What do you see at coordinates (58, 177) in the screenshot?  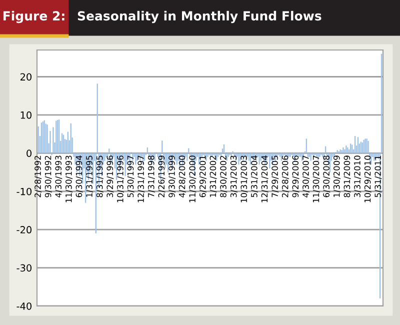 I see `x-tick-label: 4/30/1993` at bounding box center [58, 177].